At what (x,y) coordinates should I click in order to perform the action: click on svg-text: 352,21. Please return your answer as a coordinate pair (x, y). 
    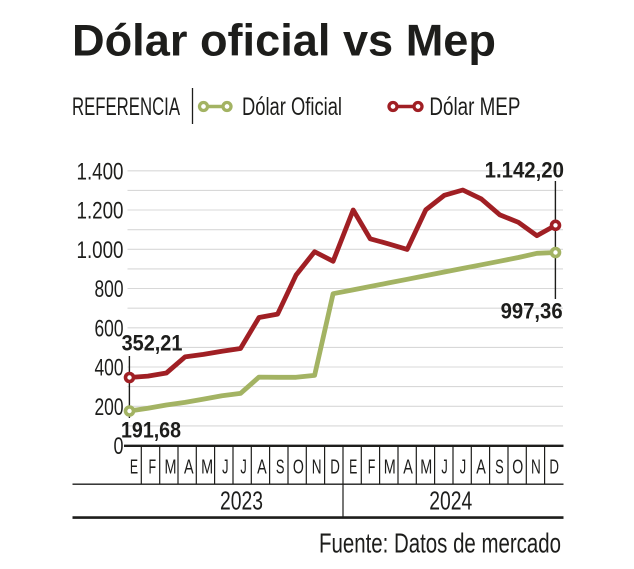
    Looking at the image, I should click on (152, 343).